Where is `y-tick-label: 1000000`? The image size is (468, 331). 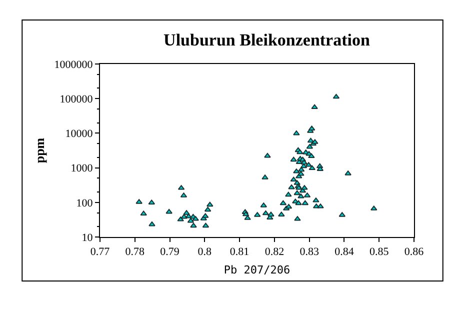
y-tick-label: 1000000 is located at coordinates (74, 64).